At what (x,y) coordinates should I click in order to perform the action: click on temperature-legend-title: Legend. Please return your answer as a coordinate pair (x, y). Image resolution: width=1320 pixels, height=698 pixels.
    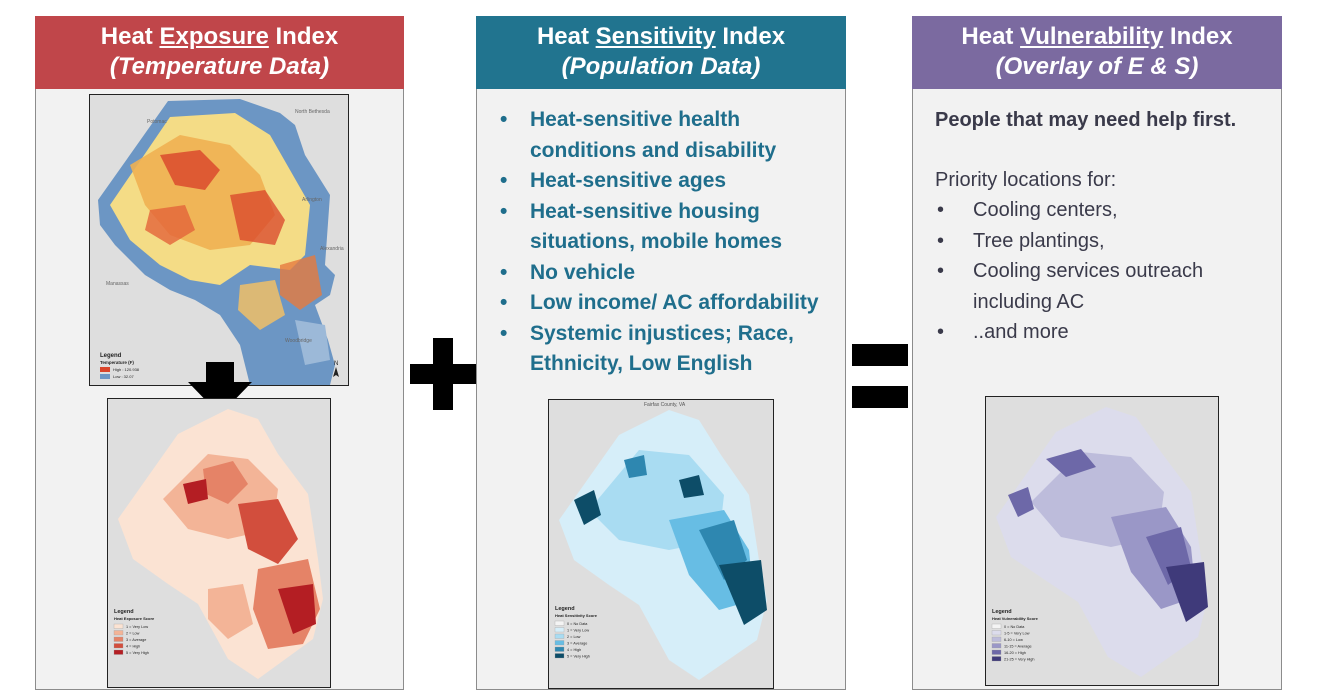
    Looking at the image, I should click on (111, 356).